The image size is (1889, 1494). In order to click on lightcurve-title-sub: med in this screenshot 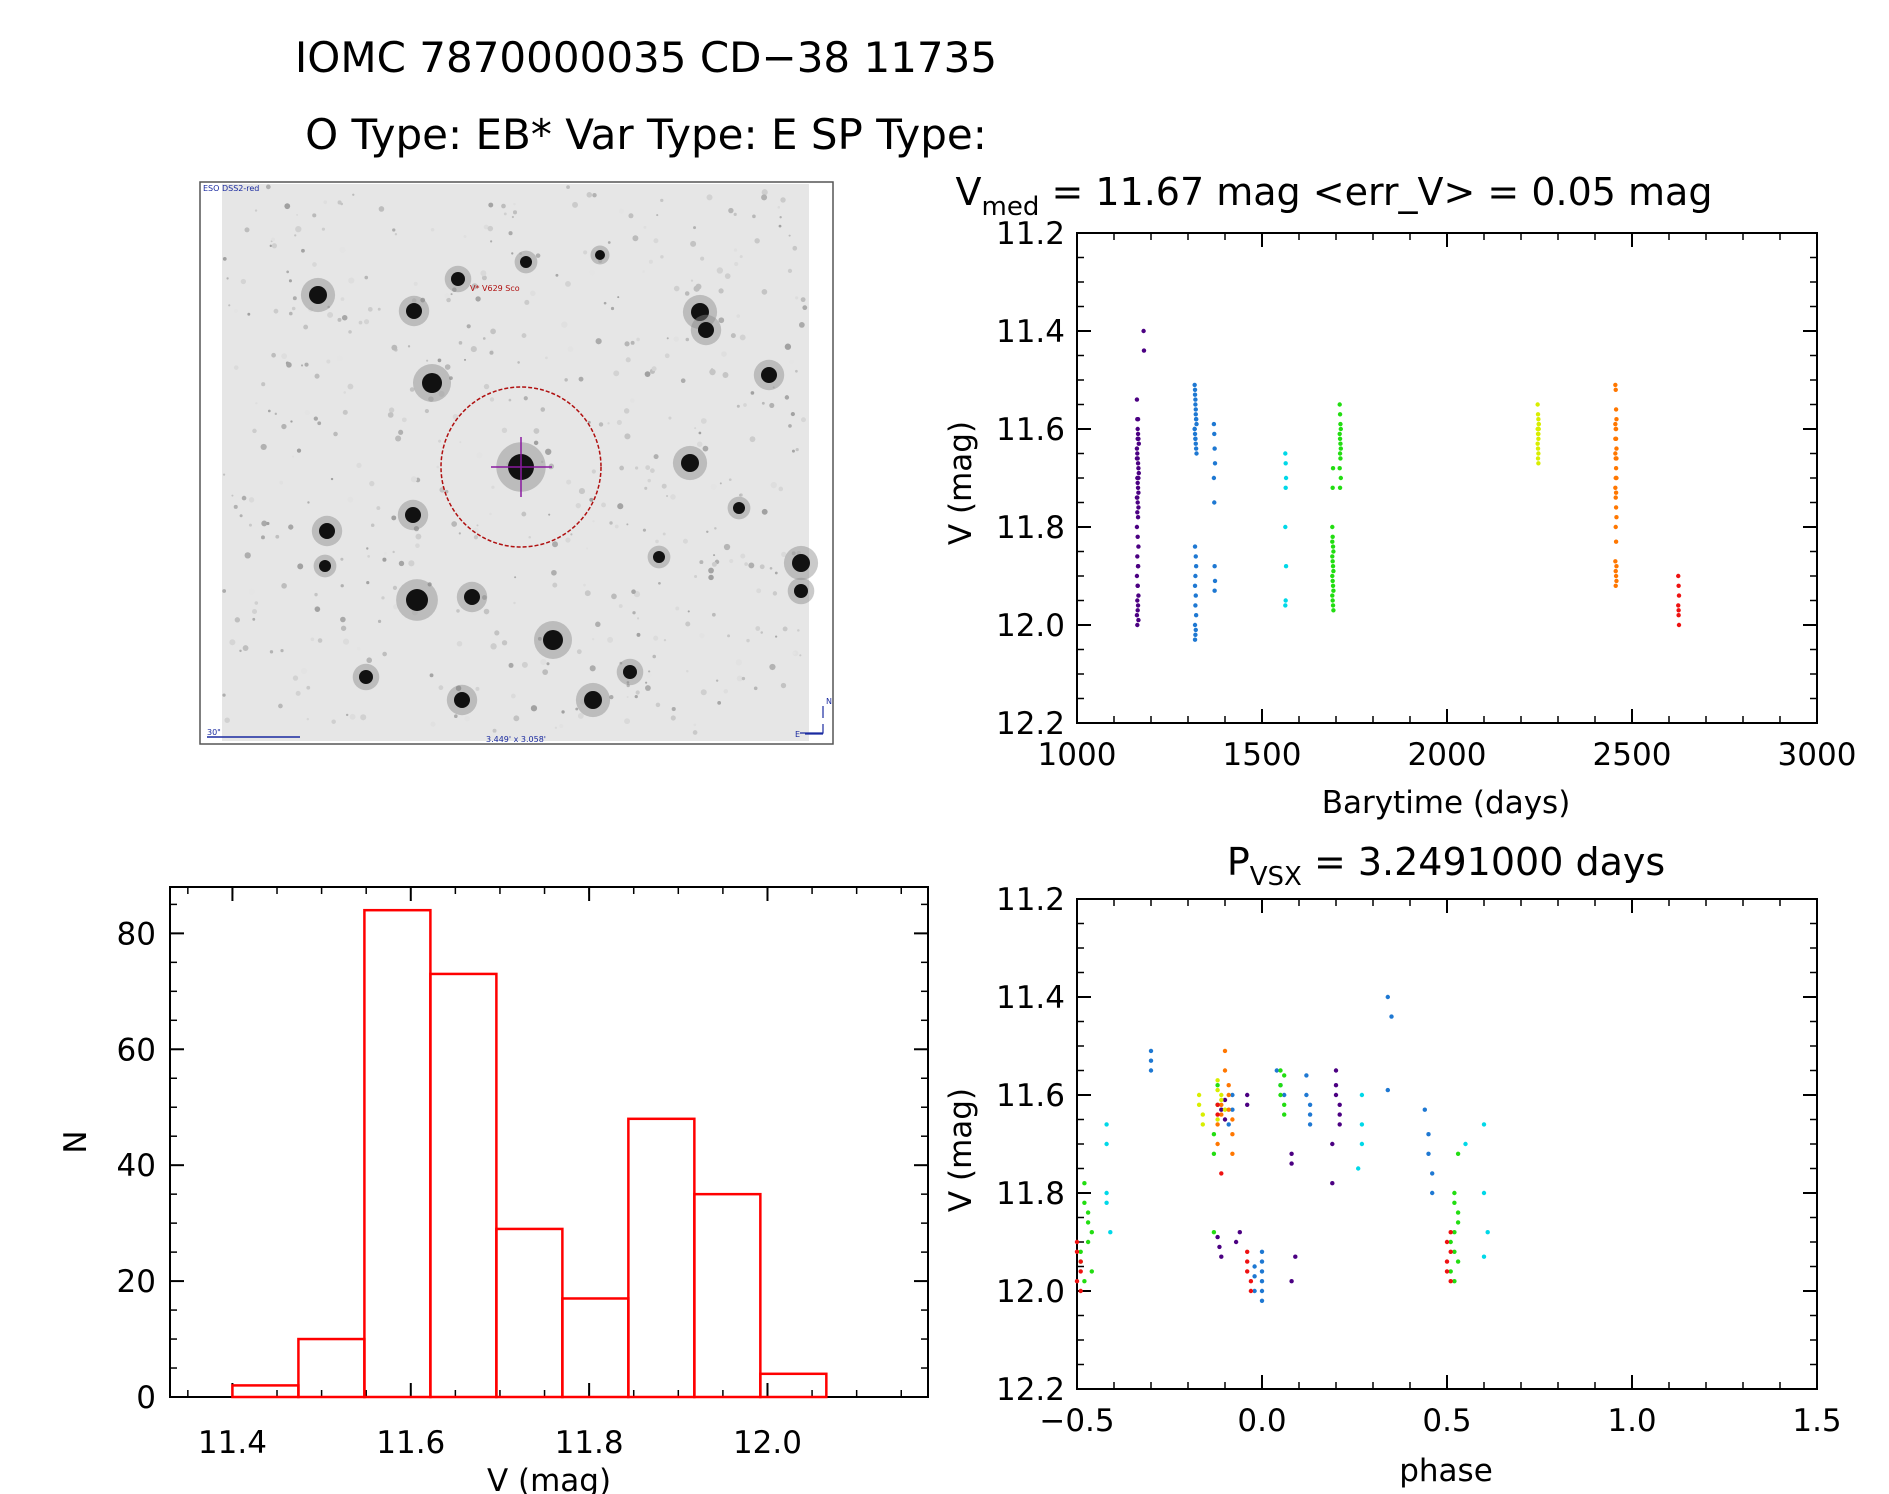, I will do `click(1011, 207)`.